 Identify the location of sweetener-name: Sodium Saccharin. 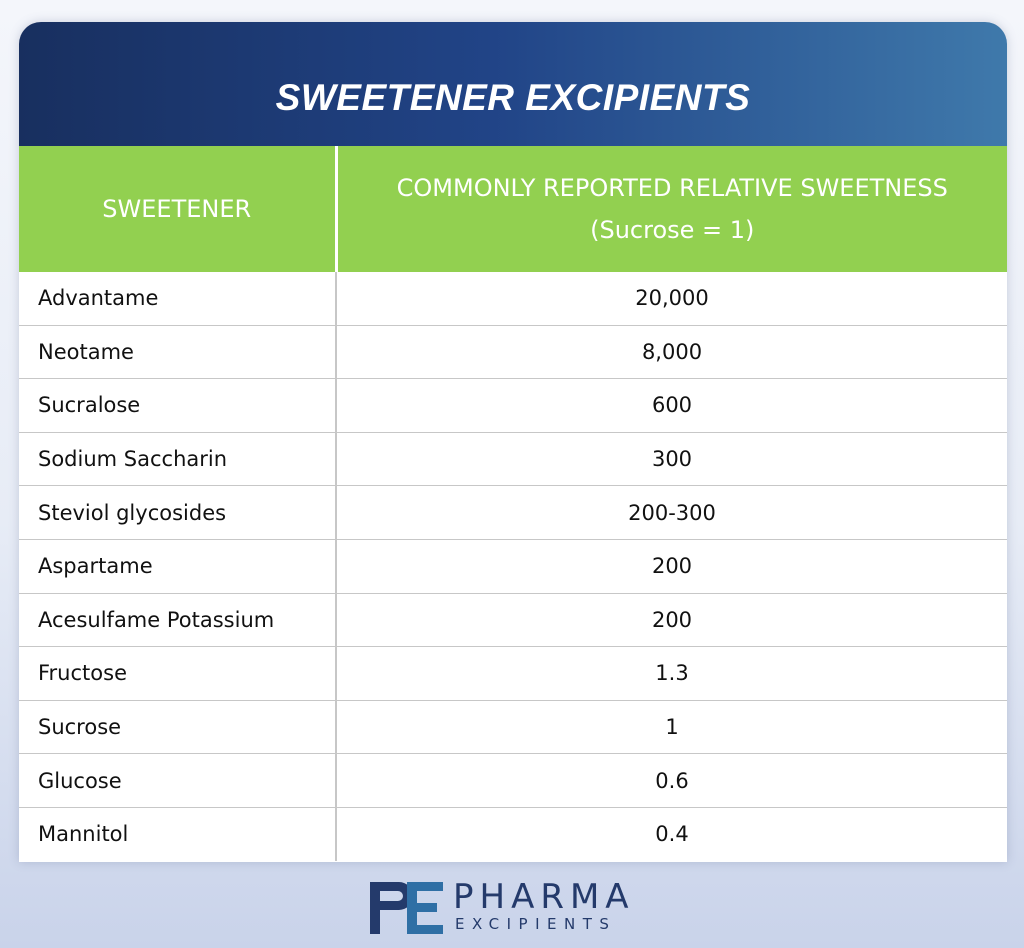
(178, 459).